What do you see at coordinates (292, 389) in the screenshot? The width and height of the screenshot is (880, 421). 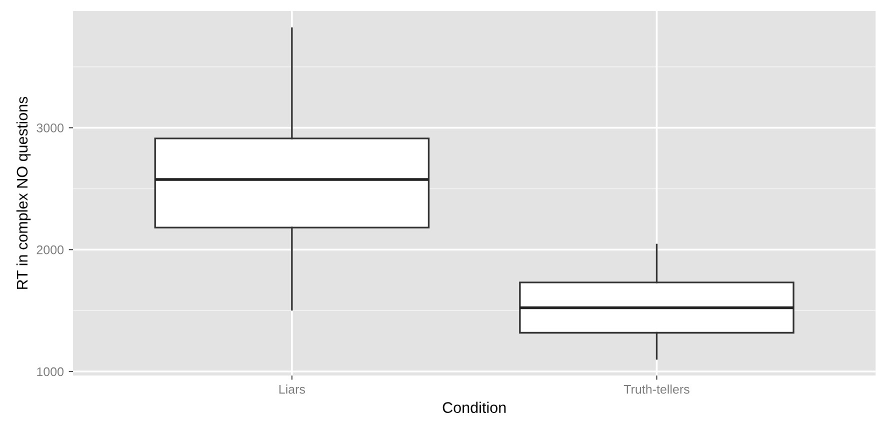 I see `x-tick-label: Liars` at bounding box center [292, 389].